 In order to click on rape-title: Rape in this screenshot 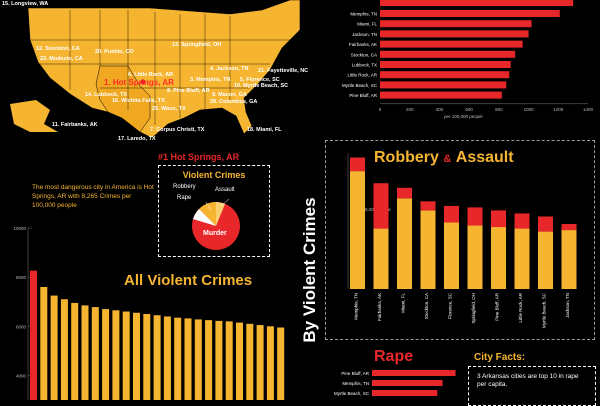, I will do `click(394, 356)`.